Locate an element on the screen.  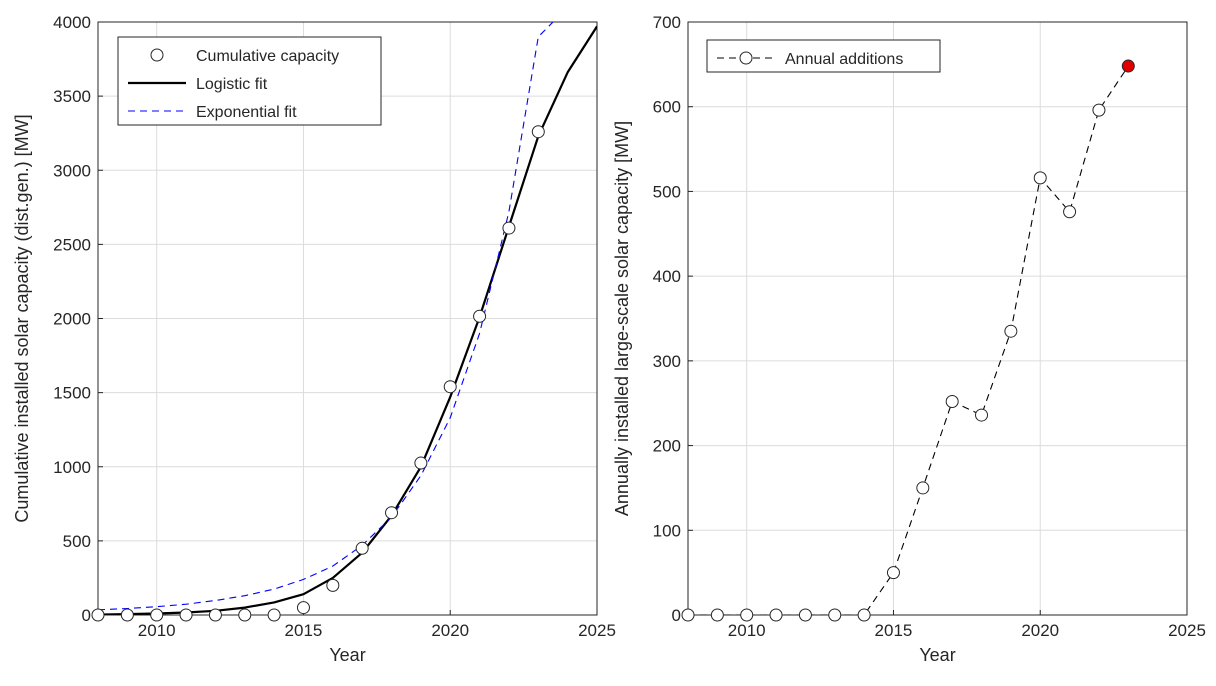
y-tick-label: 200 is located at coordinates (667, 446).